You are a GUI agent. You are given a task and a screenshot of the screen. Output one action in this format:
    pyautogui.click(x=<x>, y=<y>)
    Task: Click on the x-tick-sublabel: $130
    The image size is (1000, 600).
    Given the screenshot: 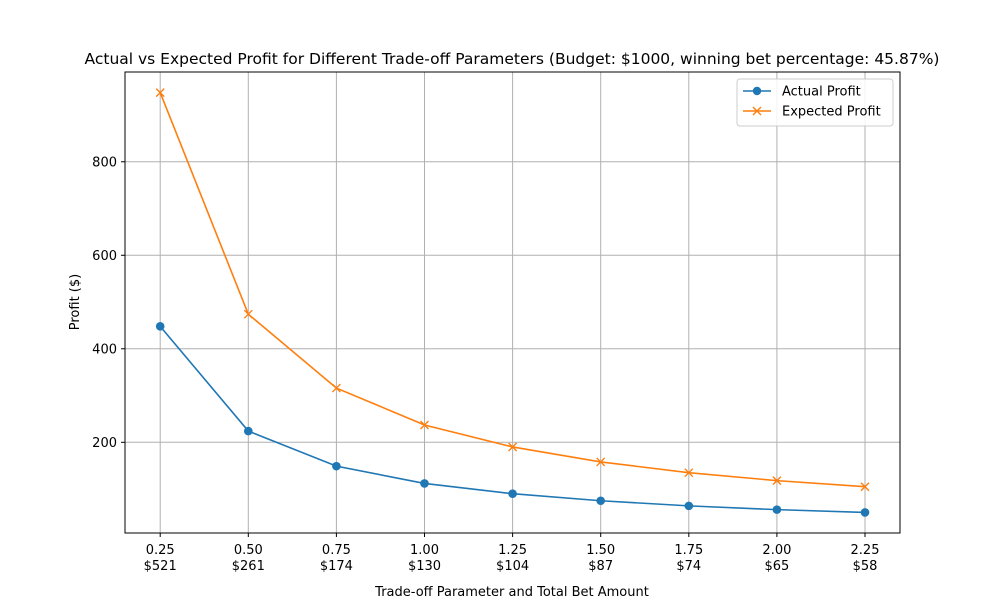 What is the action you would take?
    pyautogui.click(x=424, y=566)
    